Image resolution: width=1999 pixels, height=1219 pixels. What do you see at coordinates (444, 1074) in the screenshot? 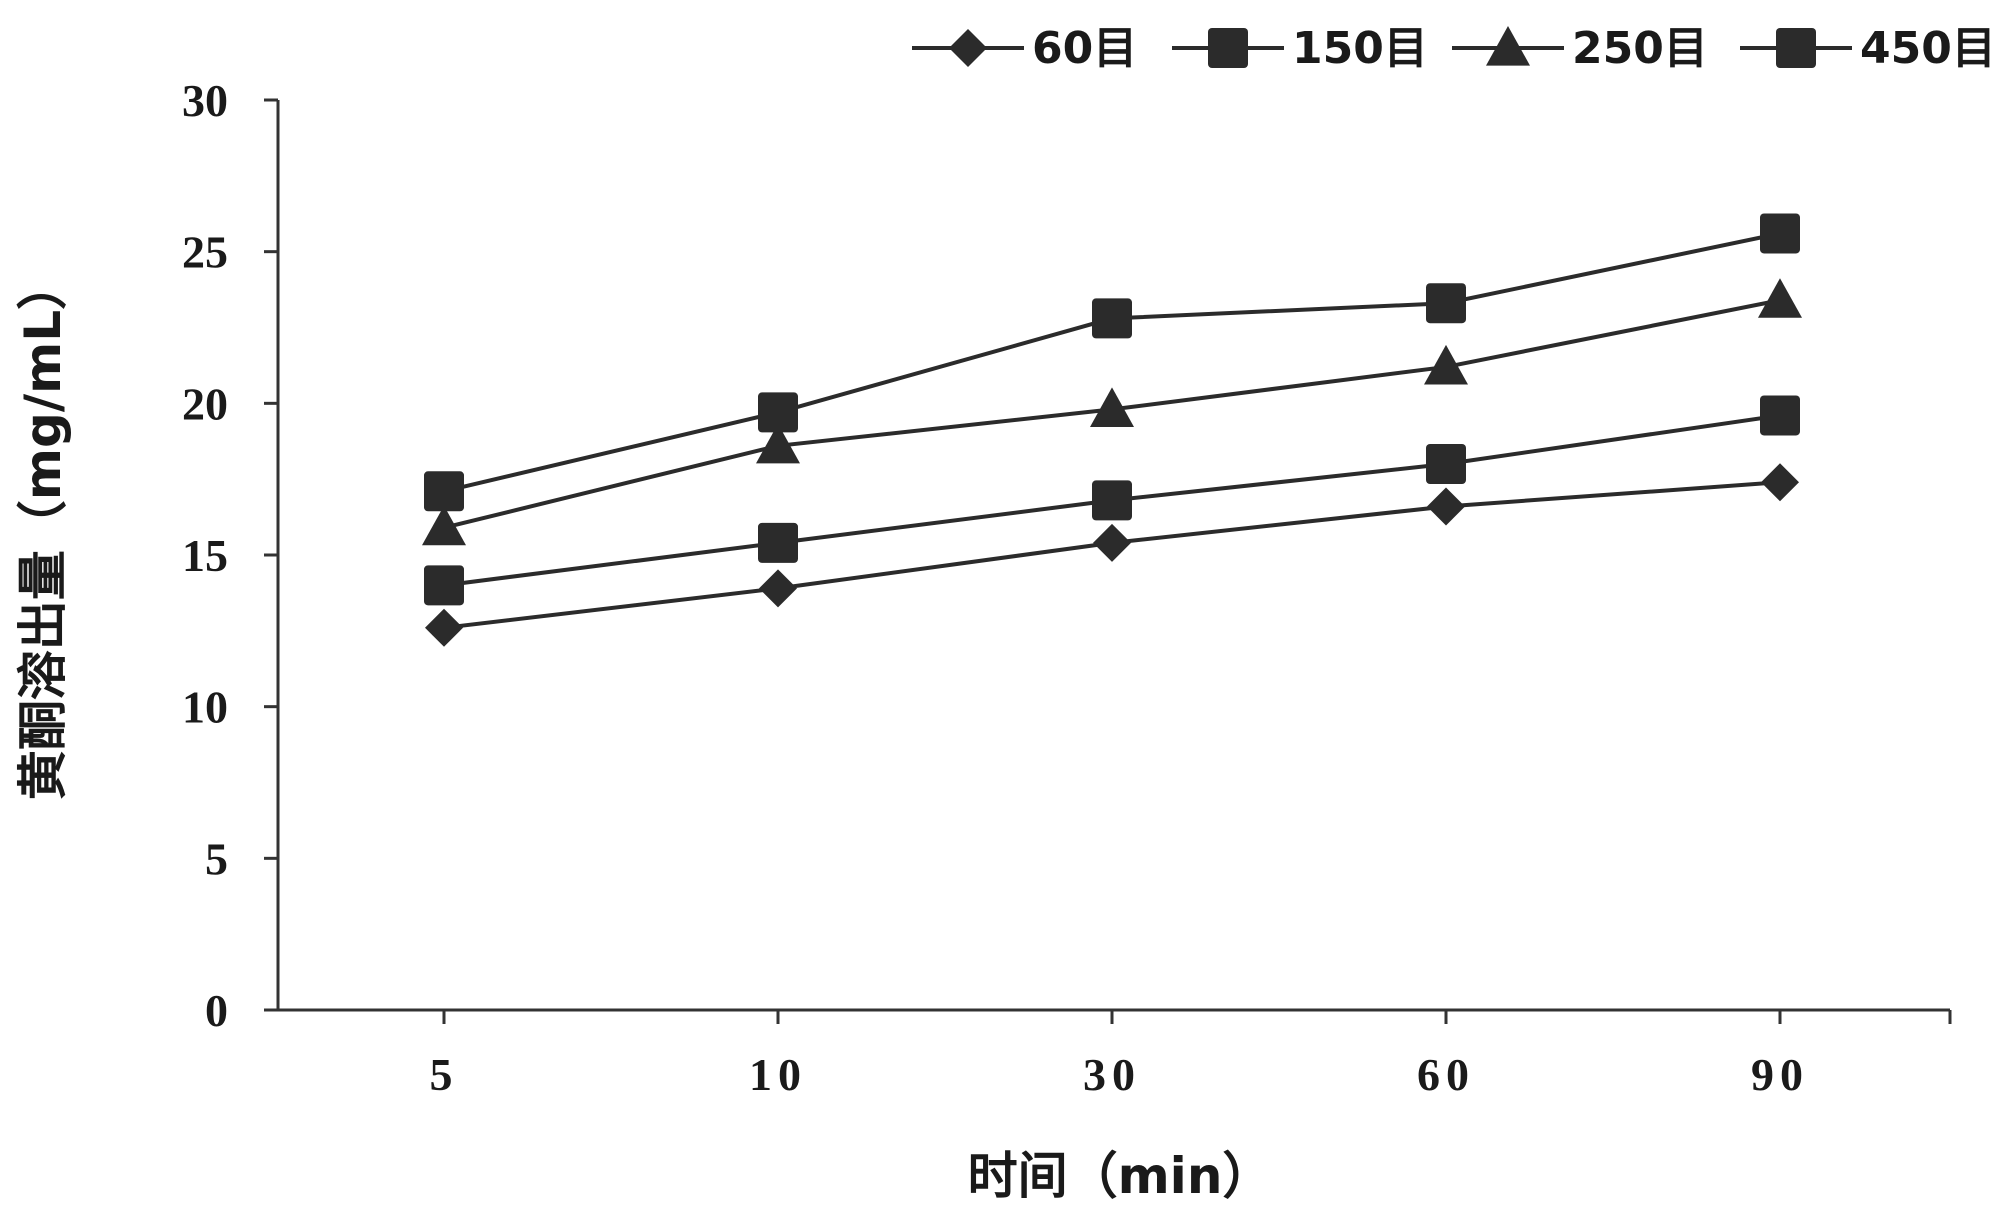
I see `x-tick-label: 5` at bounding box center [444, 1074].